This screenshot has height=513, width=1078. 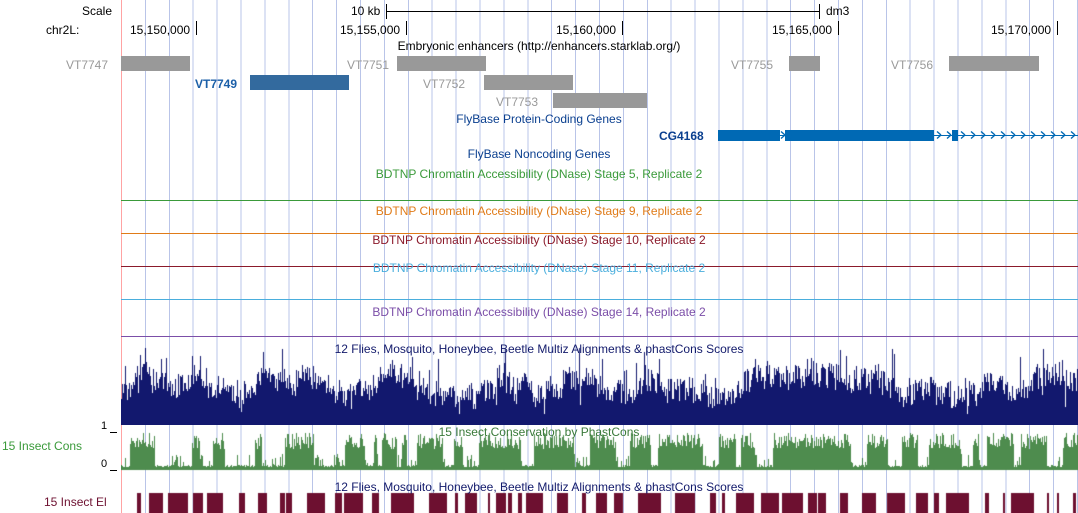 What do you see at coordinates (87, 65) in the screenshot?
I see `enhancer-label-vt7747: VT7747` at bounding box center [87, 65].